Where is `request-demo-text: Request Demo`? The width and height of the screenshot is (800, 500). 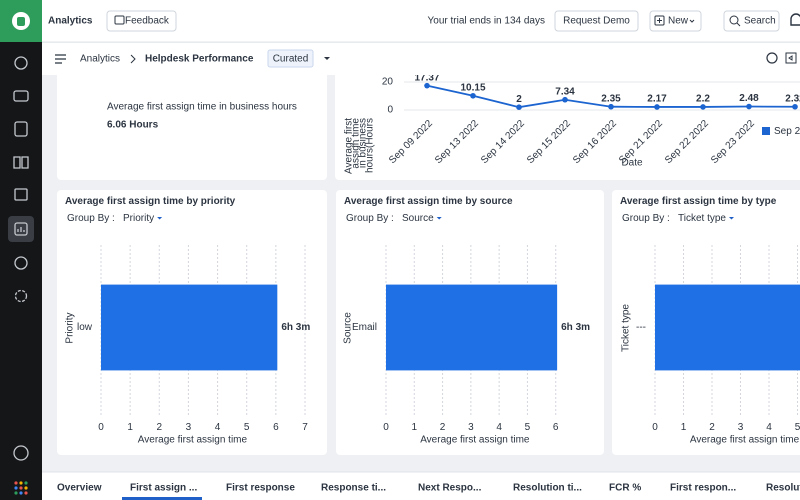
request-demo-text: Request Demo is located at coordinates (596, 21).